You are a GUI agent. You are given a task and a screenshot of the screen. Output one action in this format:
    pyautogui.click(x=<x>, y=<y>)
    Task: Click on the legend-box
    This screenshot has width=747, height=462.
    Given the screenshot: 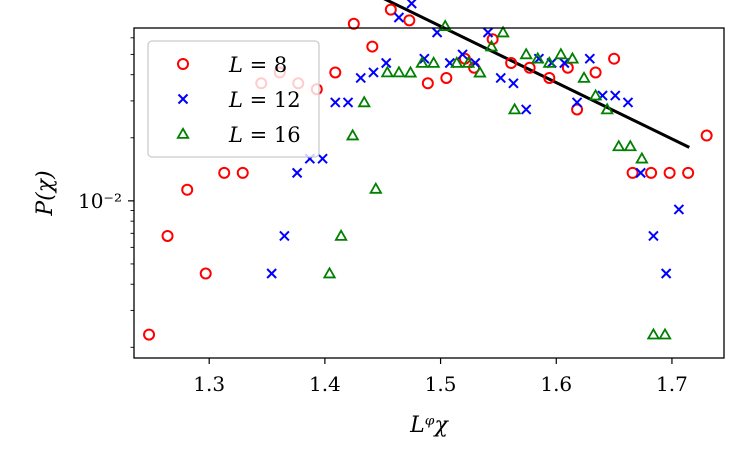 What is the action you would take?
    pyautogui.click(x=233, y=99)
    